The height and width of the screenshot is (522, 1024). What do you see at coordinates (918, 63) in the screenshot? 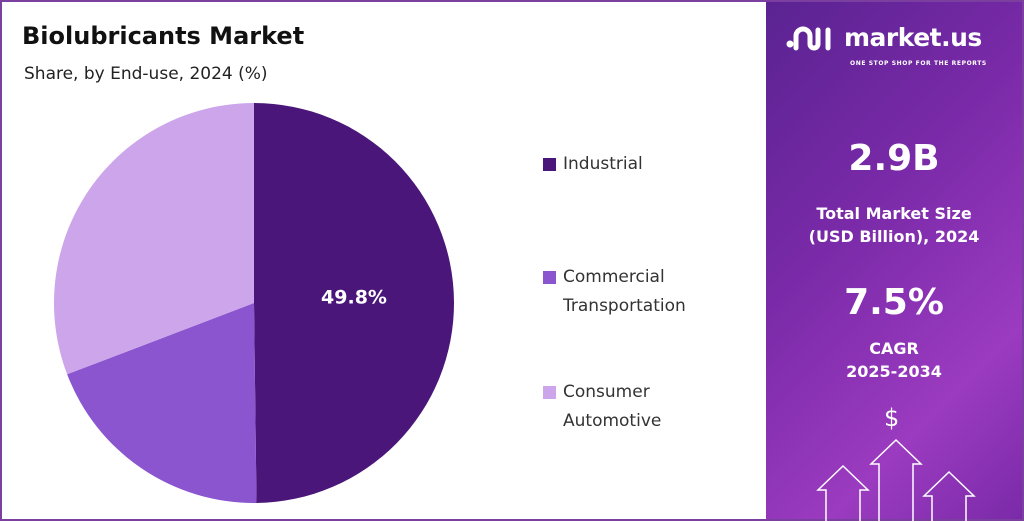
I see `brand-tagline: ONE STOP SHOP FOR THE REPORTS` at bounding box center [918, 63].